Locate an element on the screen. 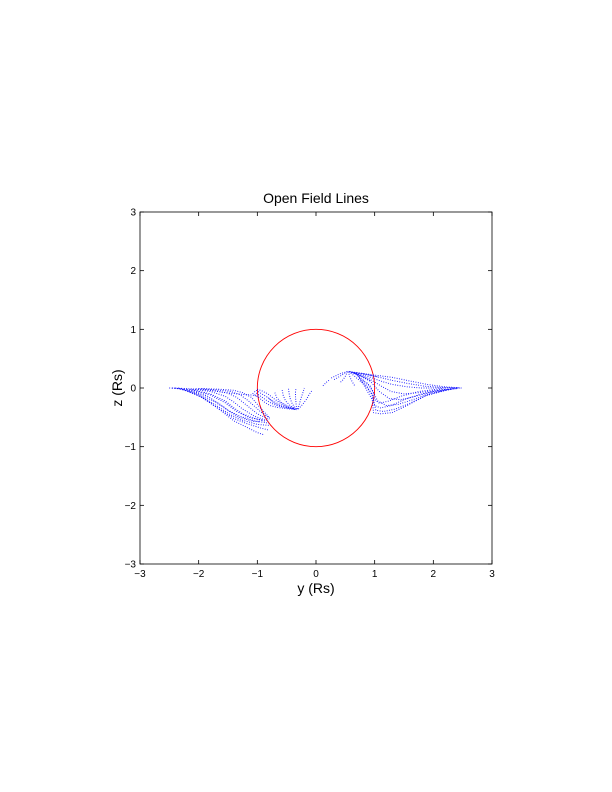 Image resolution: width=612 pixels, height=792 pixels. chart-title: Open Field Lines is located at coordinates (316, 198).